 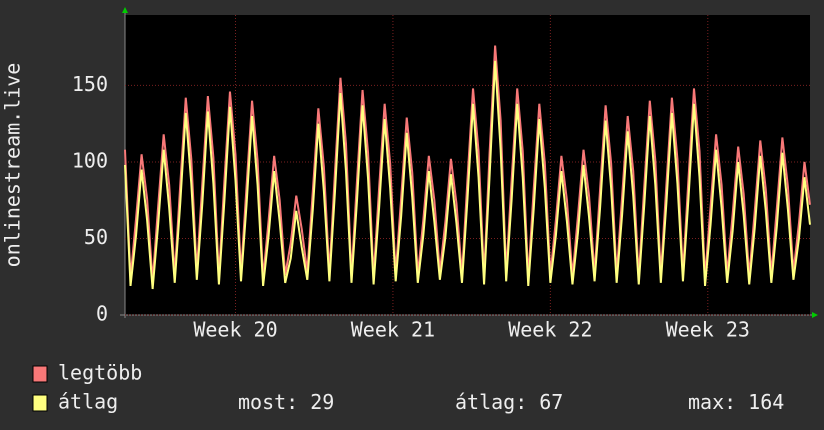 What do you see at coordinates (393, 330) in the screenshot?
I see `x-tick-label: Week 21` at bounding box center [393, 330].